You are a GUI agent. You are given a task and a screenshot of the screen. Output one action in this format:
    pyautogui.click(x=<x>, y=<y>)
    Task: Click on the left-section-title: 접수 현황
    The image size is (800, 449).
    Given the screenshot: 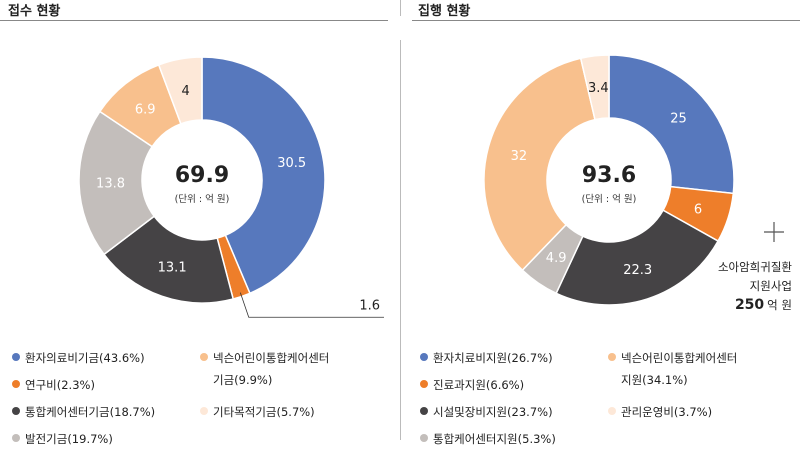 What is the action you would take?
    pyautogui.click(x=34, y=11)
    